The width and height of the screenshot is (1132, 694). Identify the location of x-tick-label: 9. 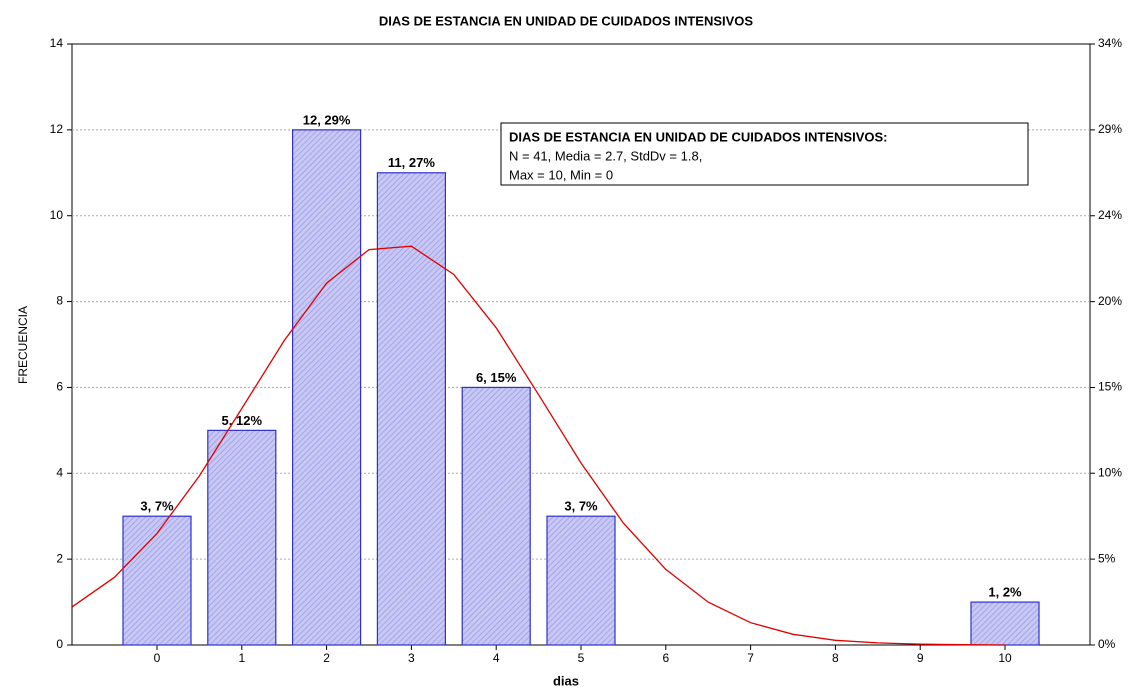
(920, 658).